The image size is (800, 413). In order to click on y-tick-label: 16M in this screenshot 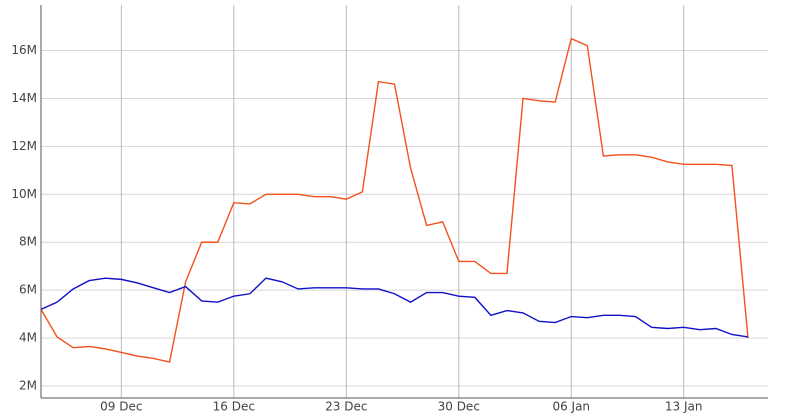, I will do `click(24, 50)`.